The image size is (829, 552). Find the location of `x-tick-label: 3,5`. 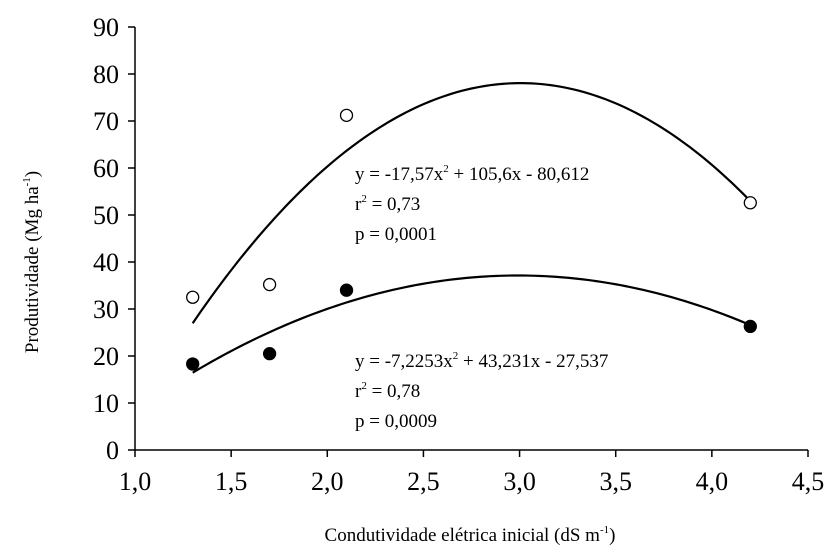

x-tick-label: 3,5 is located at coordinates (615, 481).